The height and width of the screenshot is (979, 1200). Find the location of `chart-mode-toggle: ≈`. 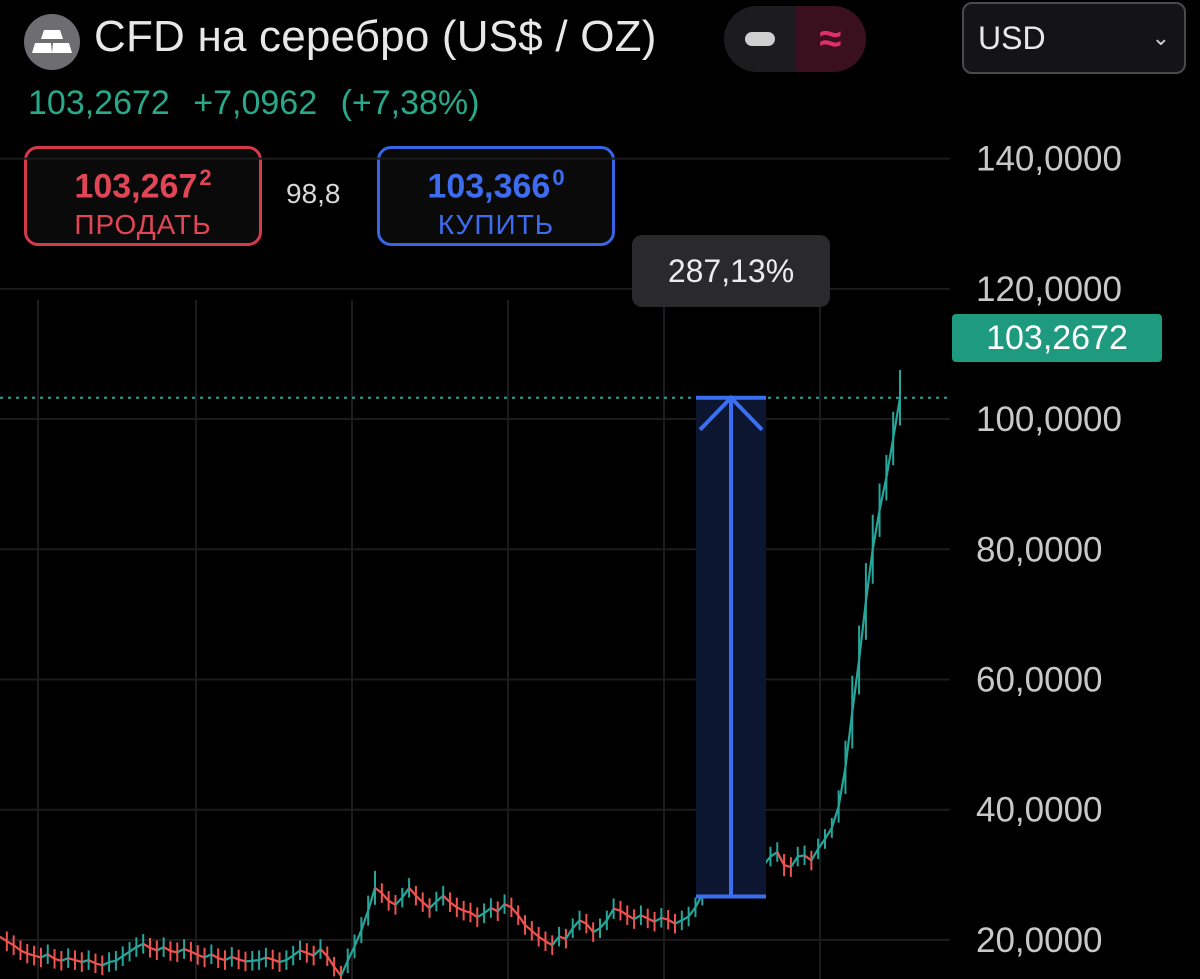

chart-mode-toggle: ≈ is located at coordinates (795, 39).